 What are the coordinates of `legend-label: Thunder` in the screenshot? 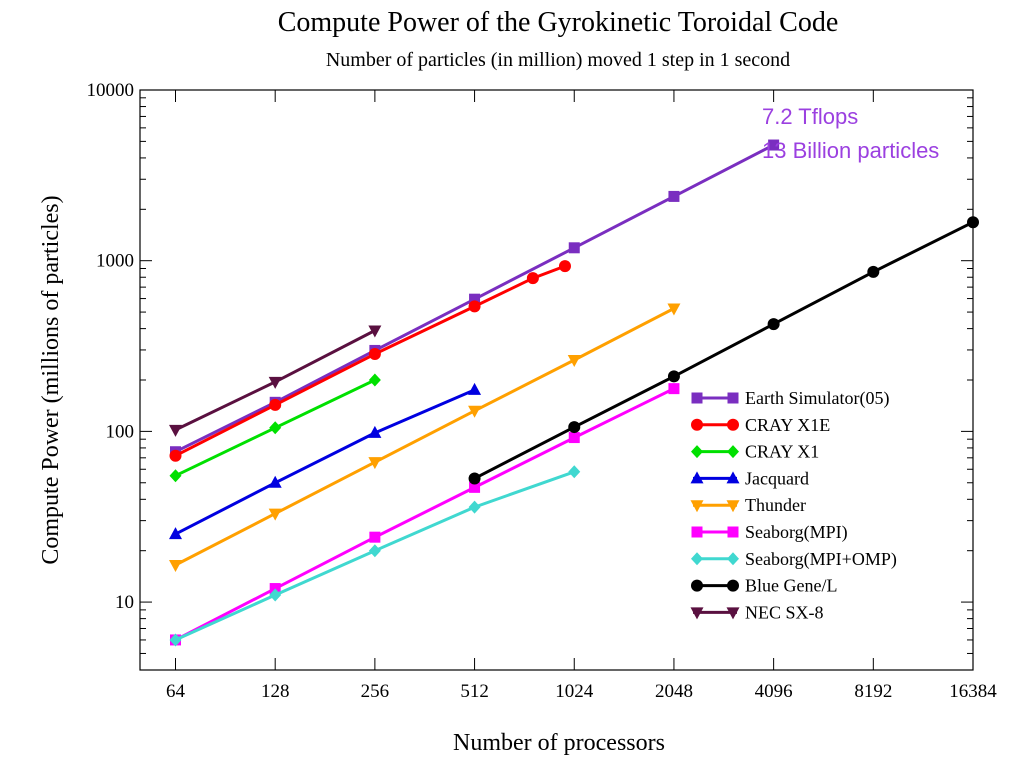 It's located at (775, 505).